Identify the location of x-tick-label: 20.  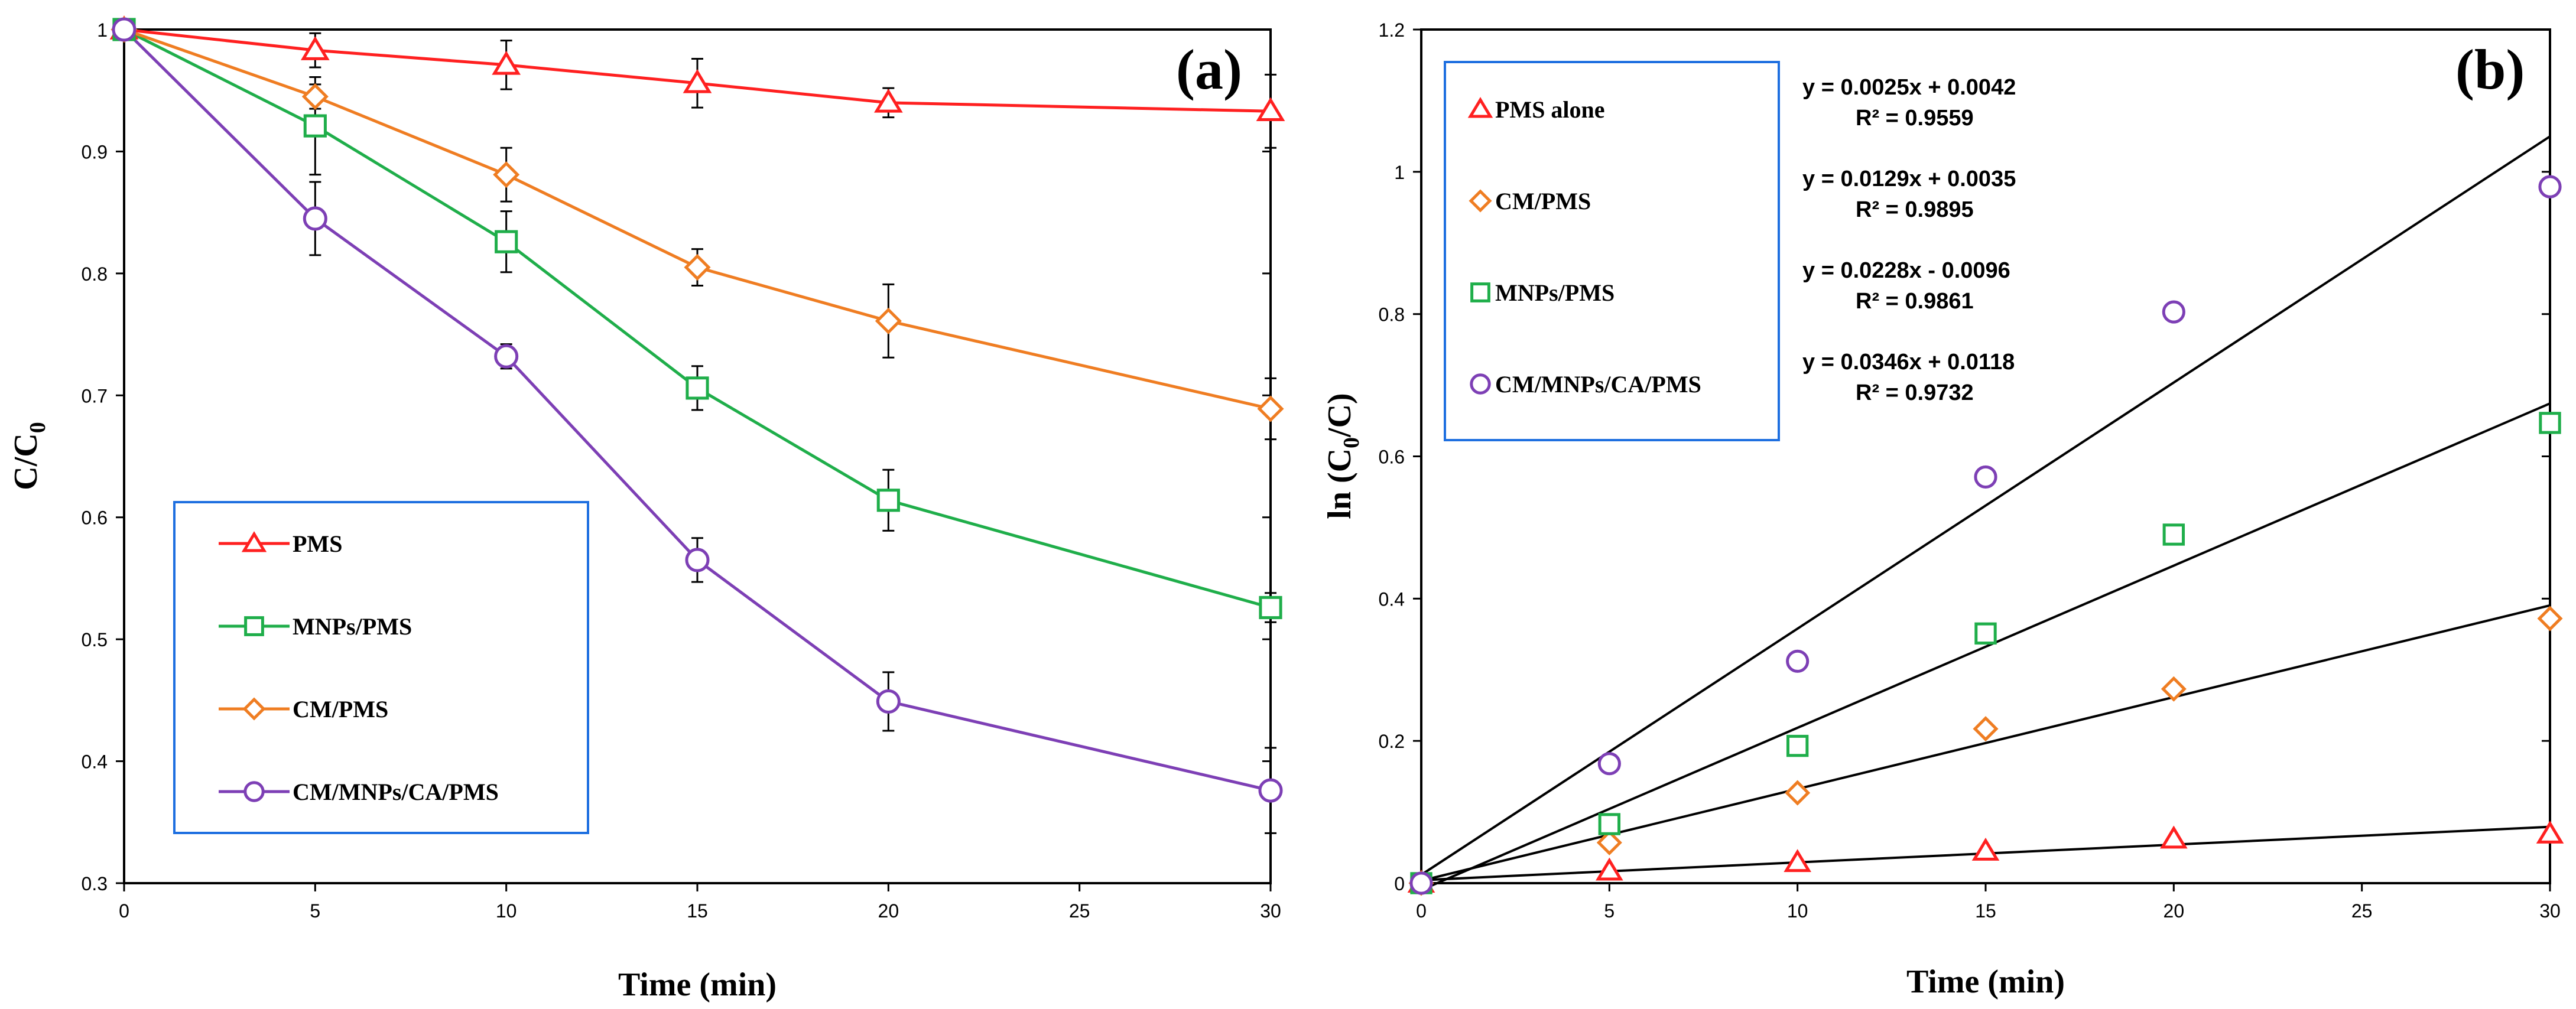
(2174, 911).